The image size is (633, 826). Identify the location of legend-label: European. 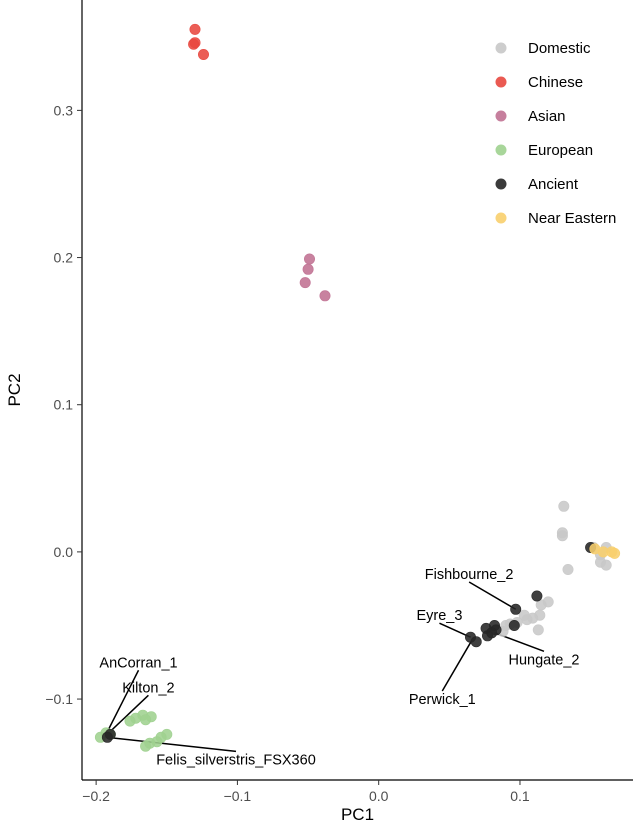
(560, 150).